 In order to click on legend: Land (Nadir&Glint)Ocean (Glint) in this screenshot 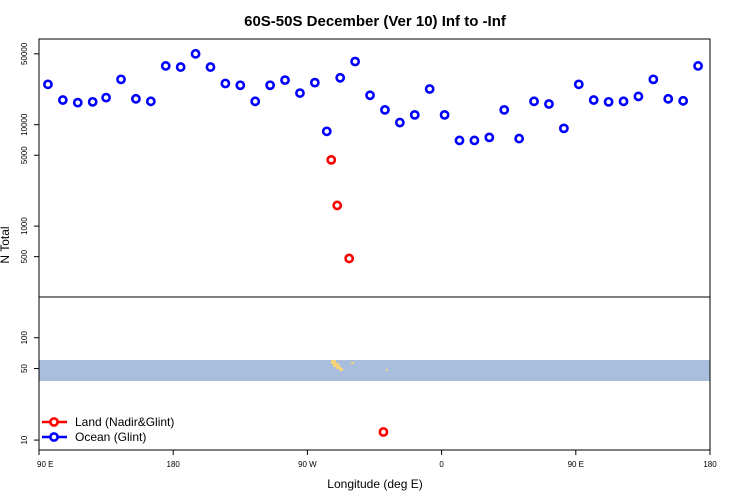, I will do `click(108, 429)`.